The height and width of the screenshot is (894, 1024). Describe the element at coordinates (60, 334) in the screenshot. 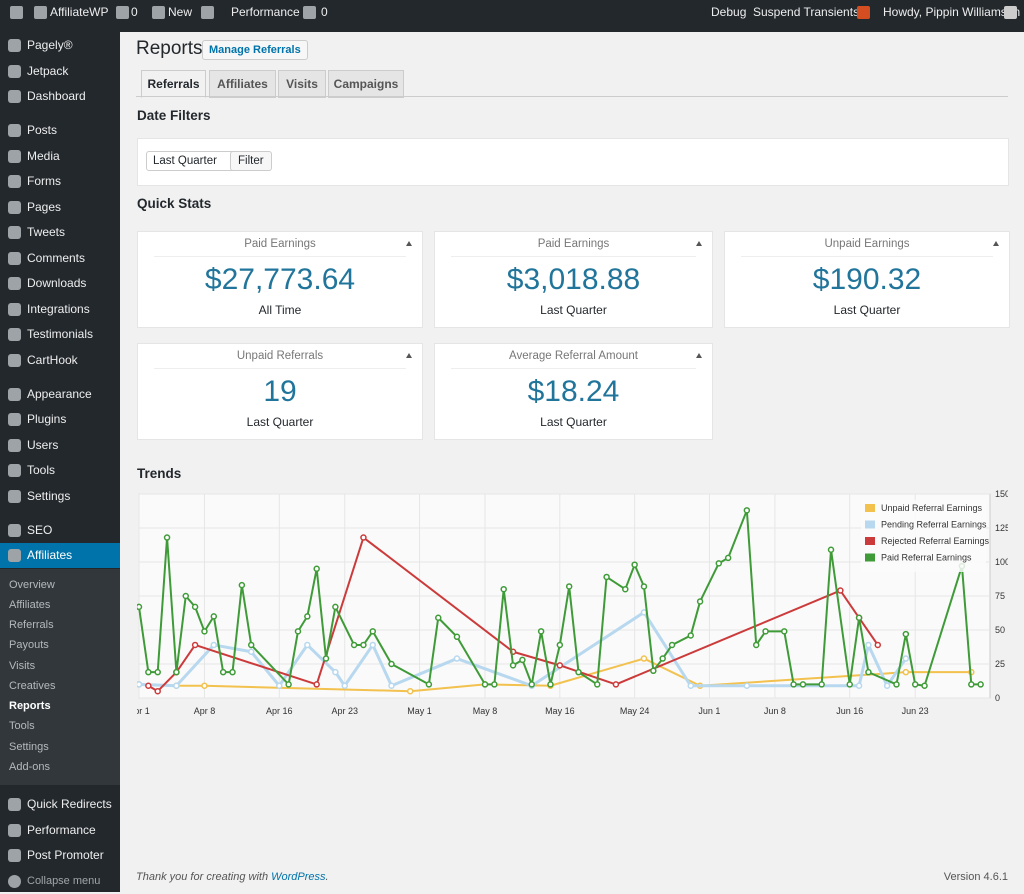

I see `menu-item: Testimonials` at that location.